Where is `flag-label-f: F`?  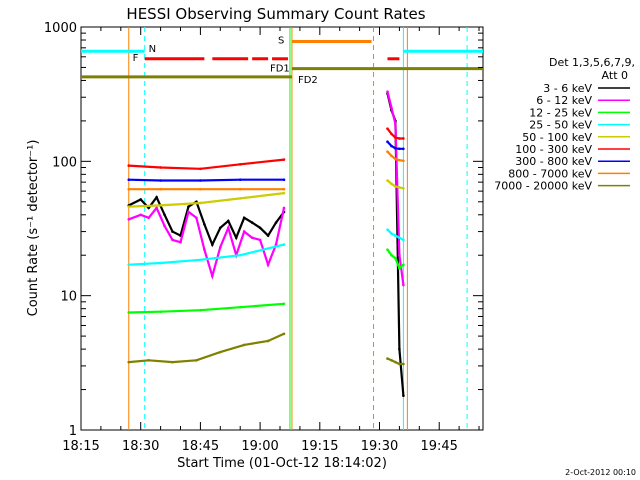 flag-label-f: F is located at coordinates (136, 58).